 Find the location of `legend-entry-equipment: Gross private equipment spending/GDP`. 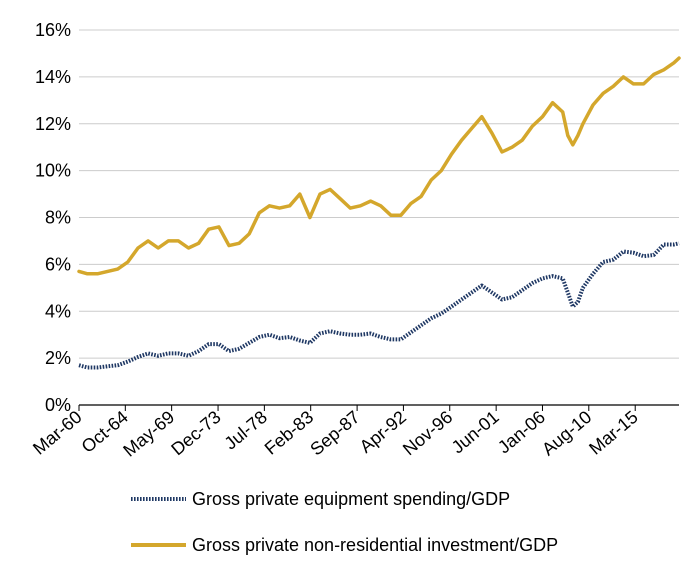

legend-entry-equipment: Gross private equipment spending/GDP is located at coordinates (320, 499).